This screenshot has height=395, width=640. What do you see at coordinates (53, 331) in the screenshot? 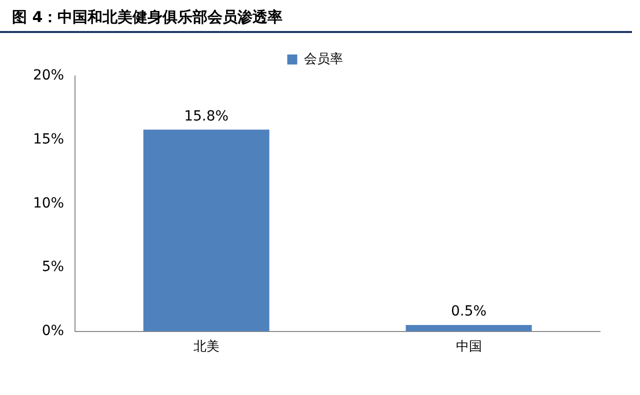
I see `y-tick-label: 0%` at bounding box center [53, 331].